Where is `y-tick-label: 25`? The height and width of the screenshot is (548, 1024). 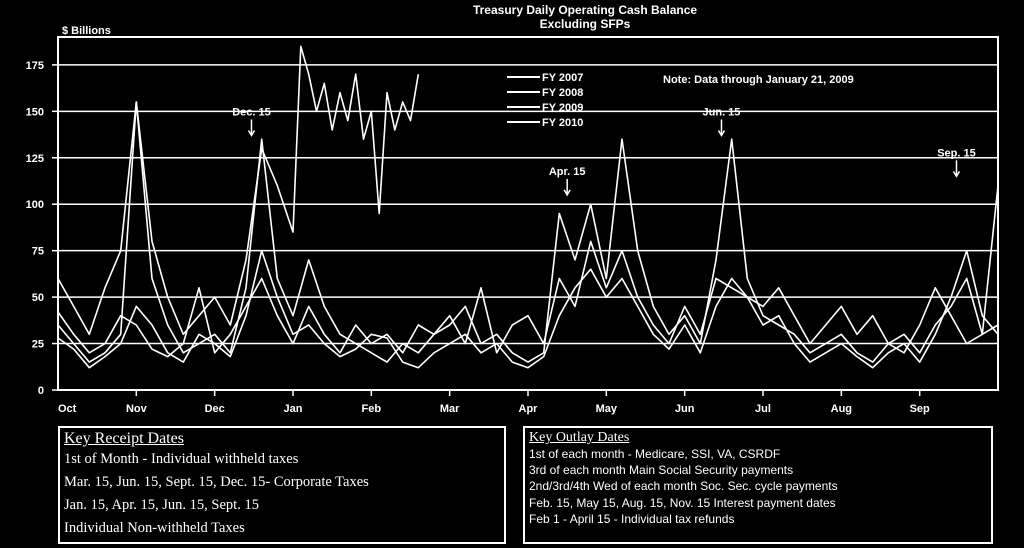
y-tick-label: 25 is located at coordinates (38, 345).